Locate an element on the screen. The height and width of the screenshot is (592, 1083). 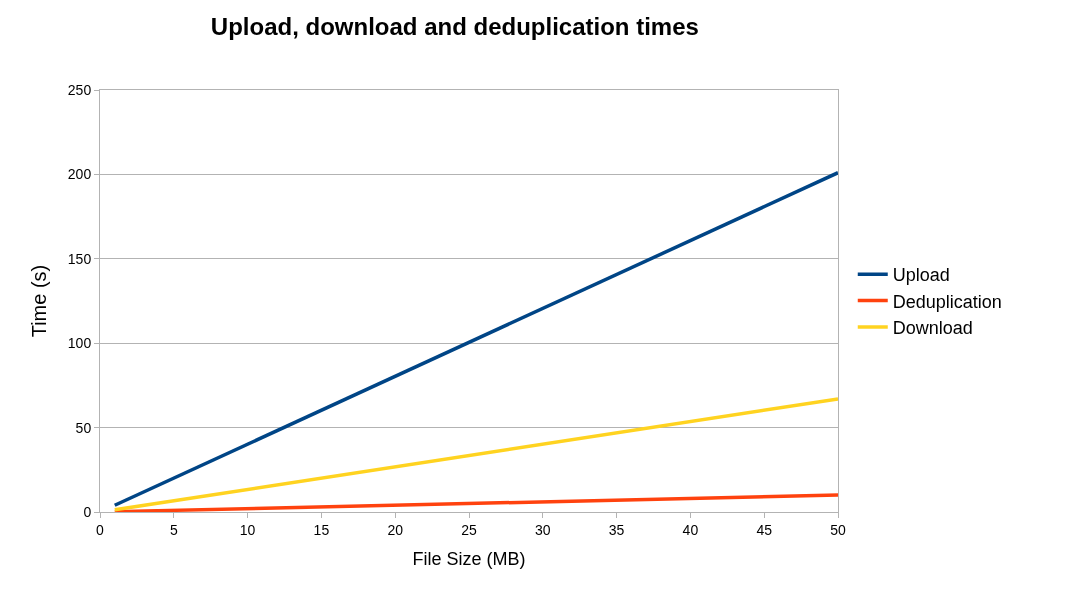
y-tick-label: 50 is located at coordinates (83, 427).